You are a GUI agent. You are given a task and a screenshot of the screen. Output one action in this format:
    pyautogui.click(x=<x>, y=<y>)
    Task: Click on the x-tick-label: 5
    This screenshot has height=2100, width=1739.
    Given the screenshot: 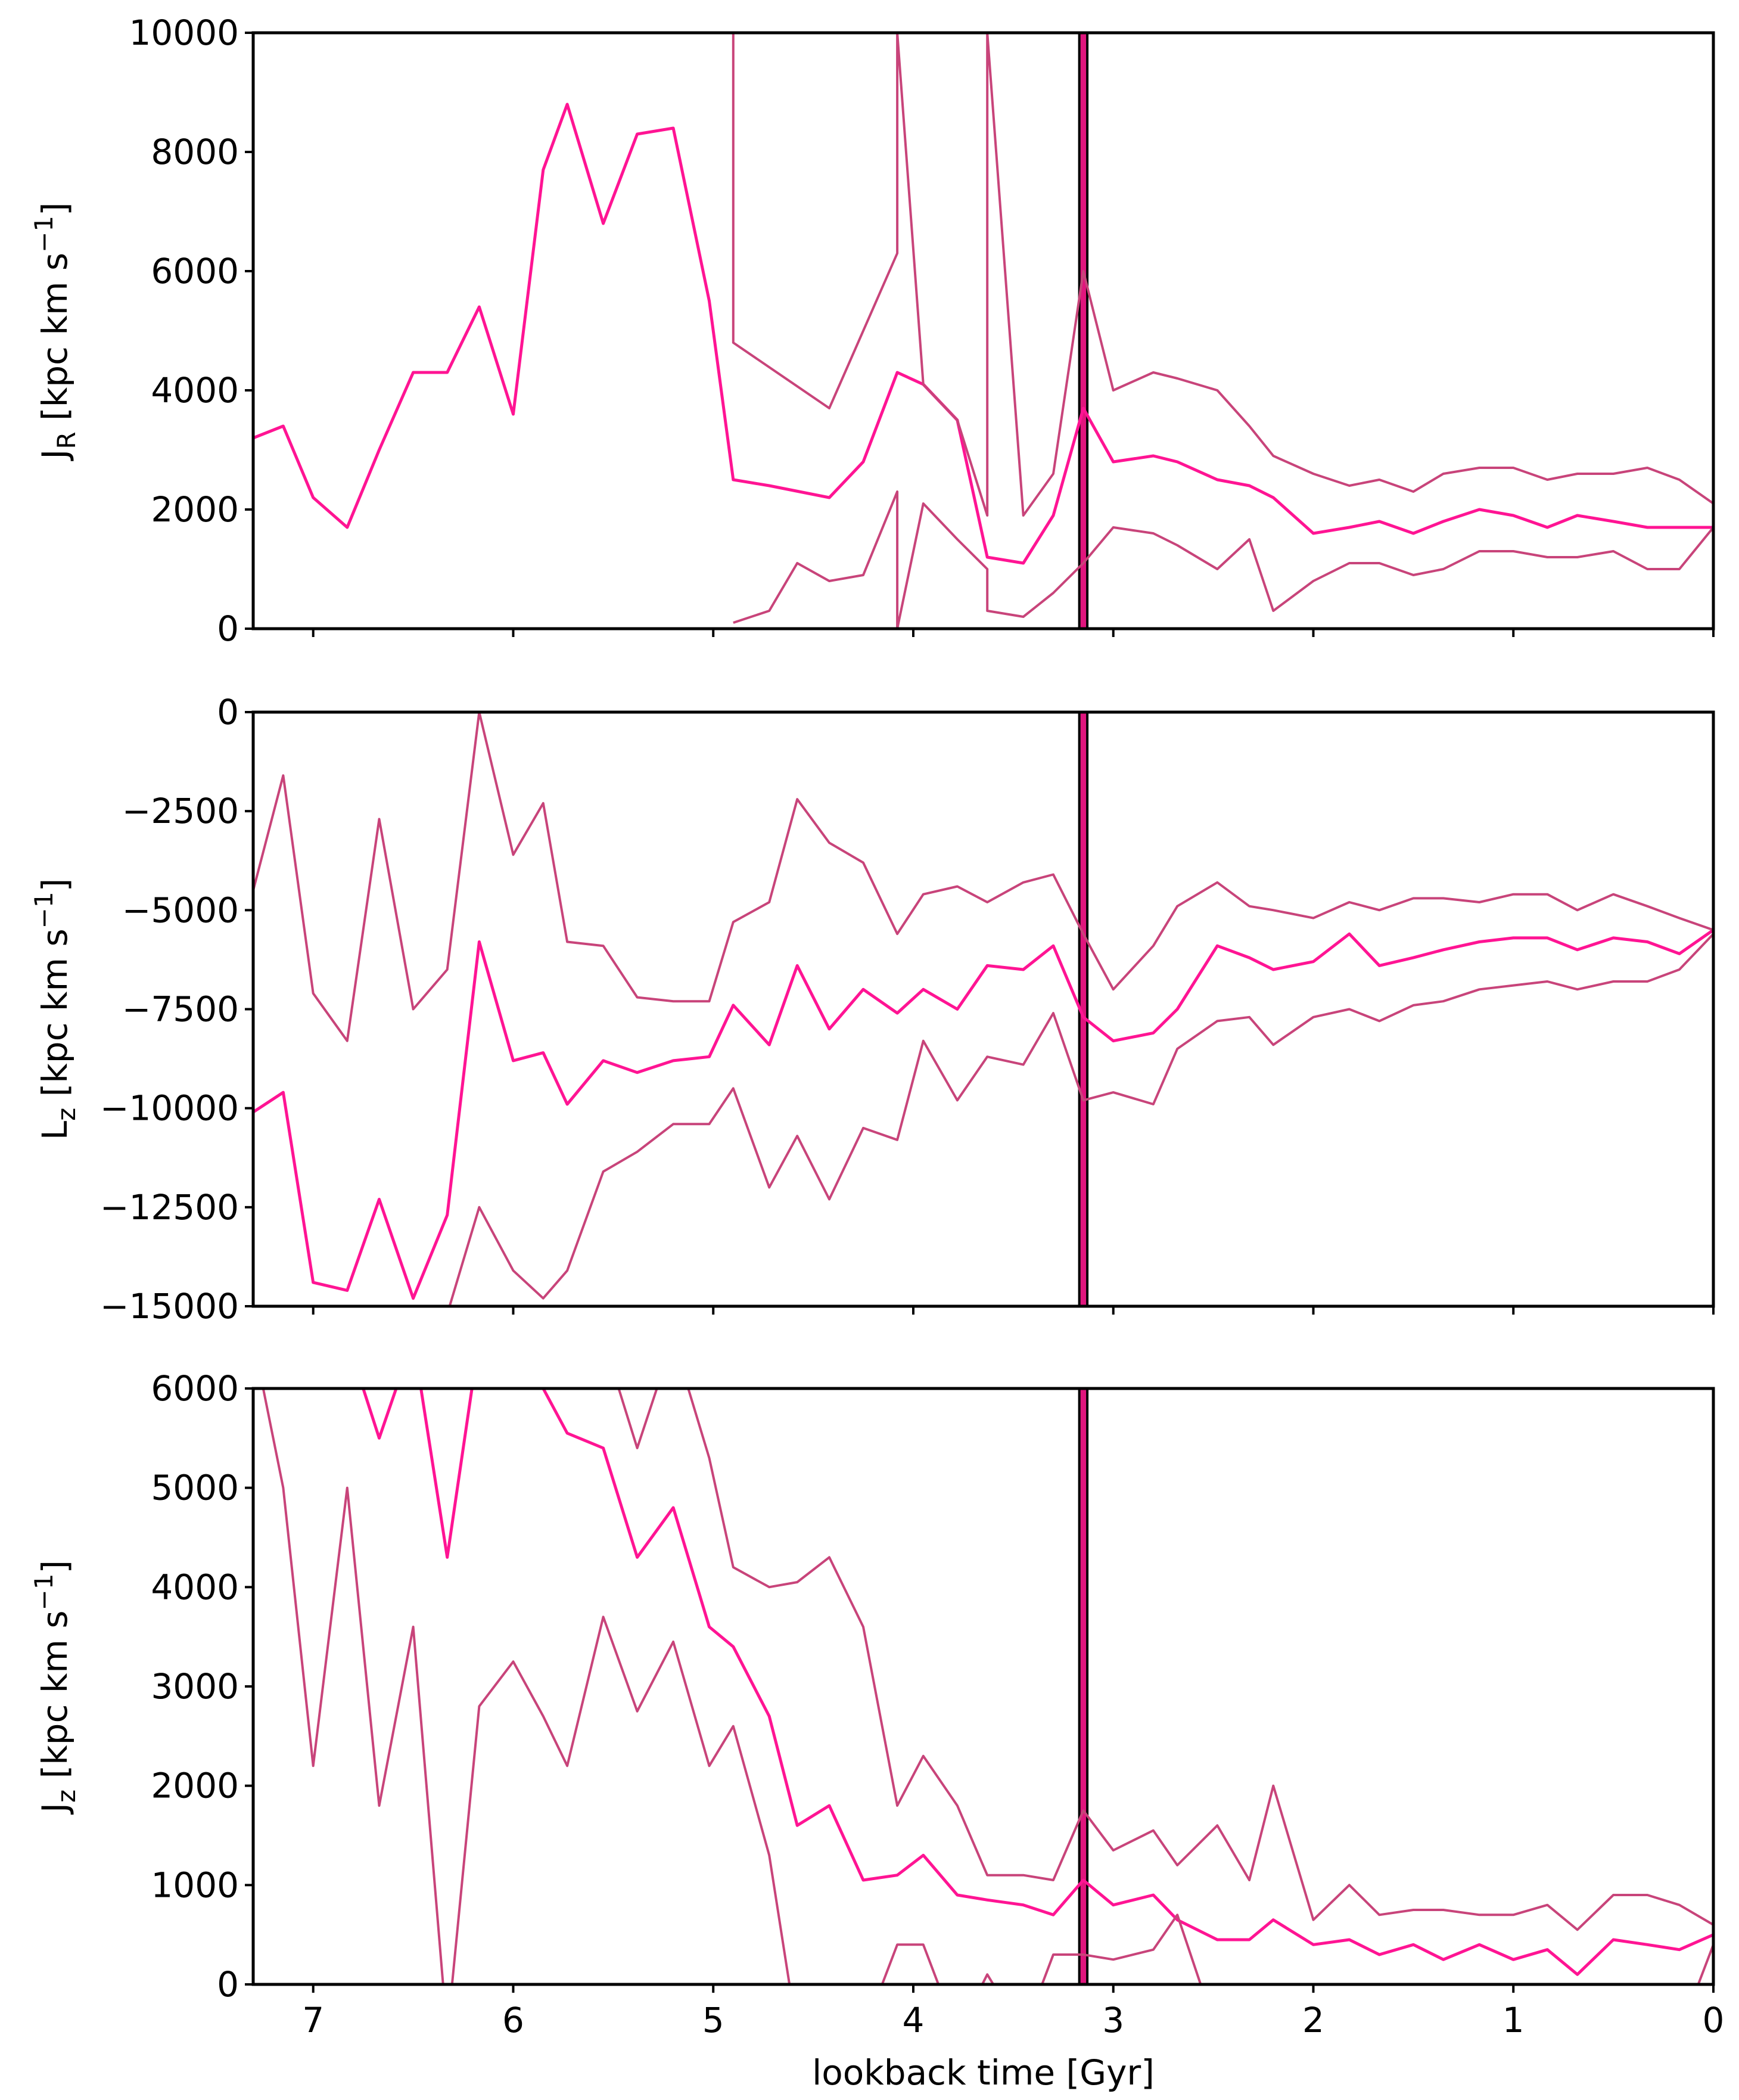 What is the action you would take?
    pyautogui.click(x=713, y=2020)
    